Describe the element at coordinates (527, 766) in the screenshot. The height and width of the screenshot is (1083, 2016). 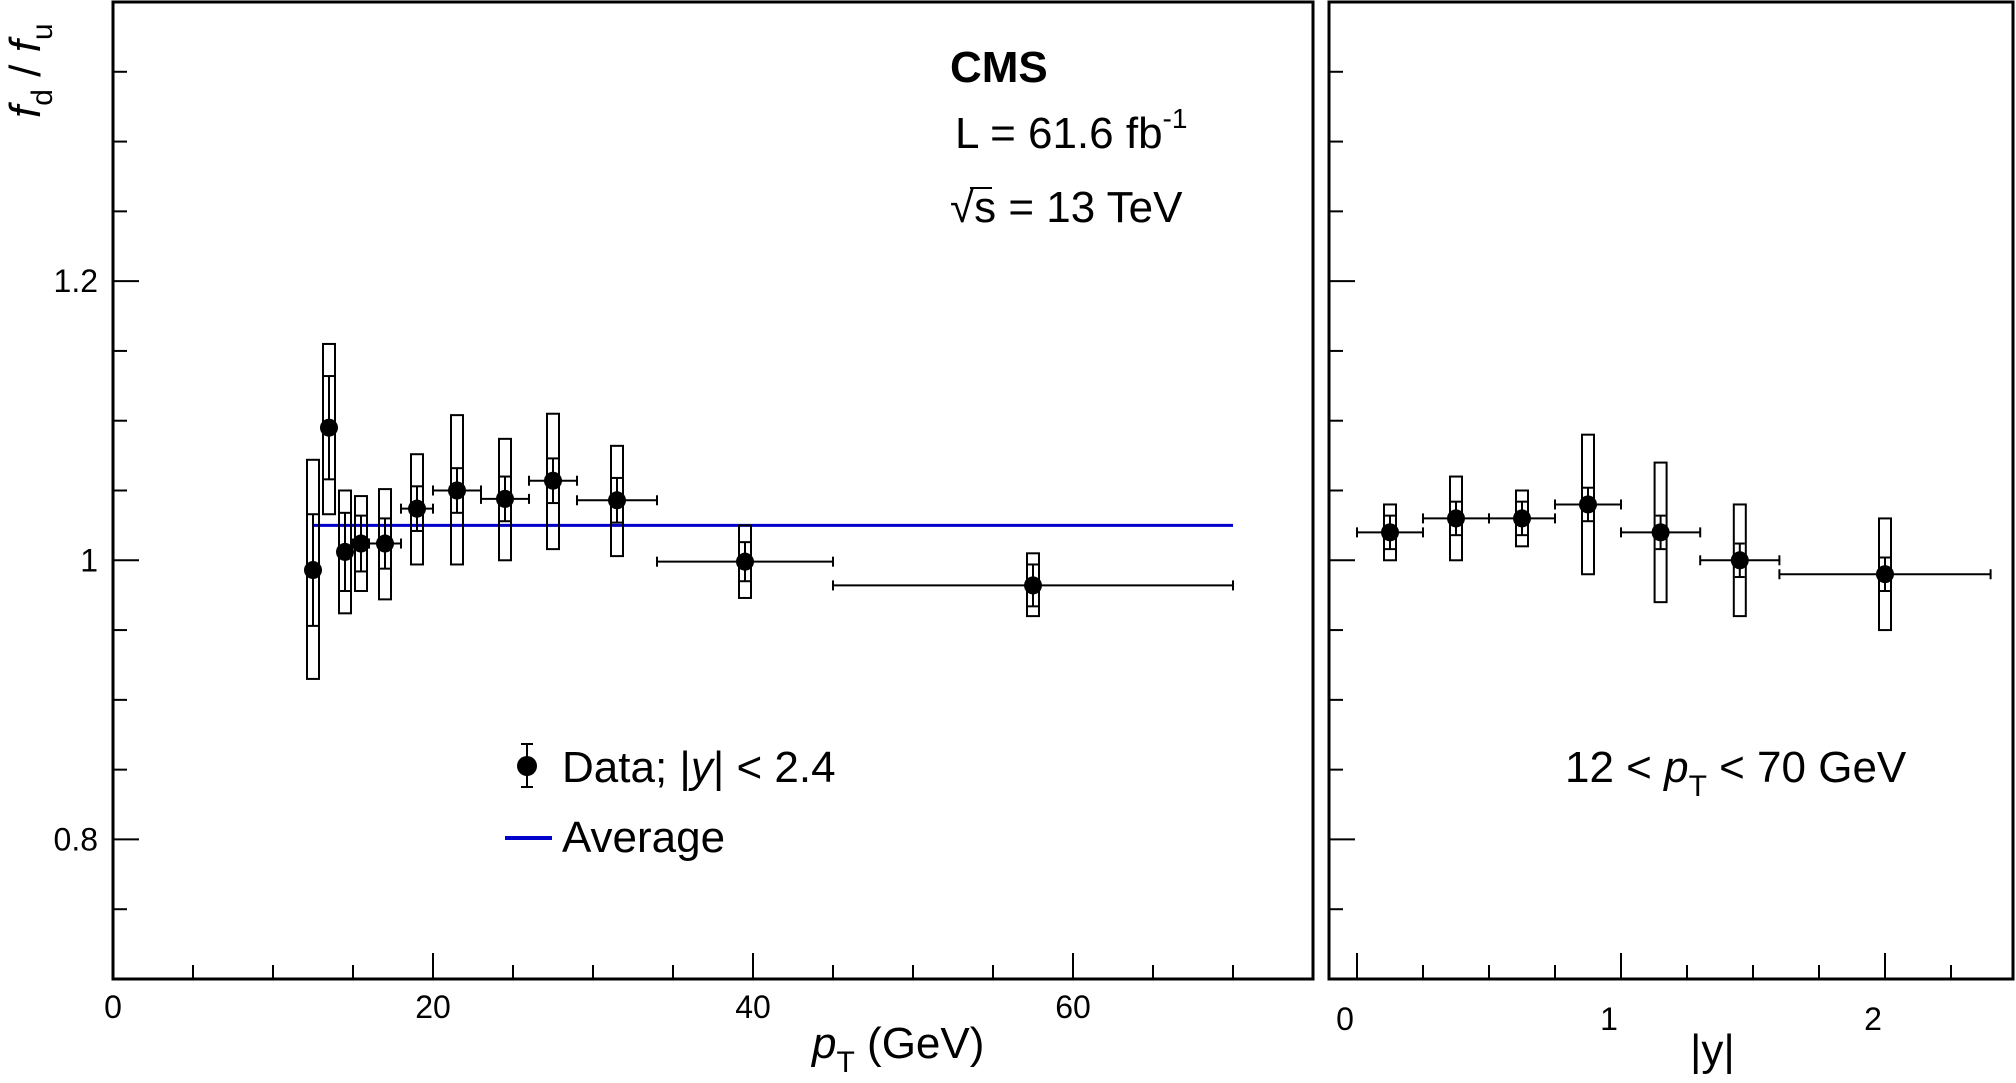
I see `legend-data-marker` at that location.